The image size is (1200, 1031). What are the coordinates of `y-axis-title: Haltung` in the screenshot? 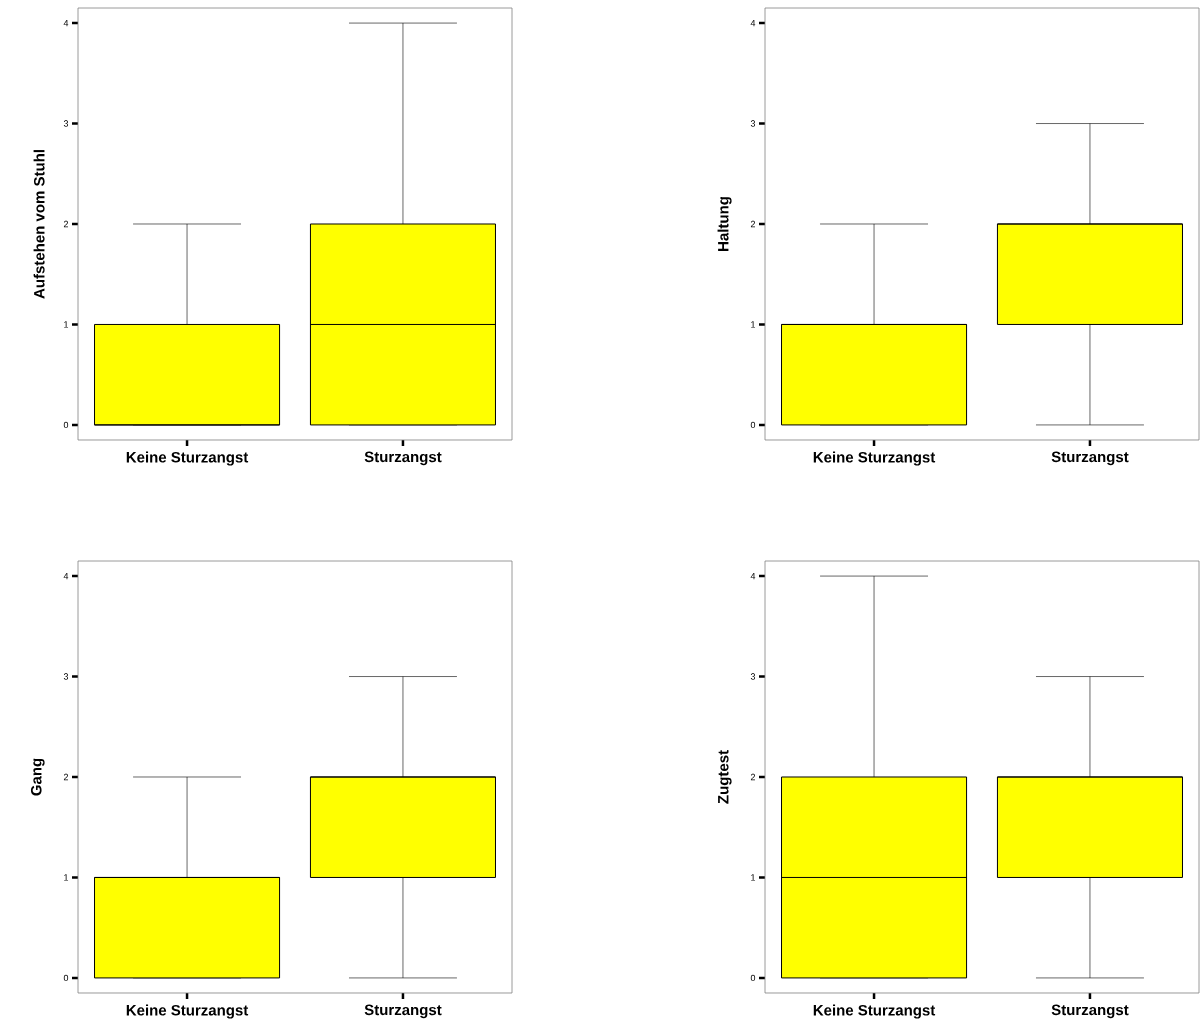 It's located at (724, 224).